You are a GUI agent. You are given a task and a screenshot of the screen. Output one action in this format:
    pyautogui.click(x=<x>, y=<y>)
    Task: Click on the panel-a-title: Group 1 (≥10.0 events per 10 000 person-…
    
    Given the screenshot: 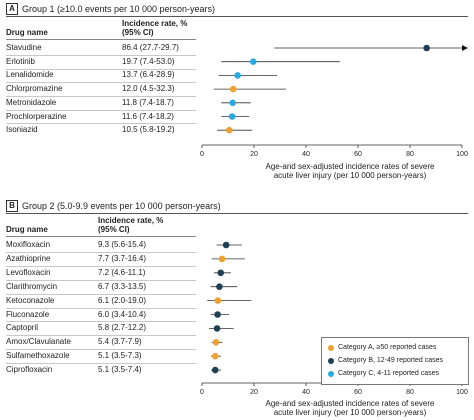 What is the action you would take?
    pyautogui.click(x=119, y=9)
    